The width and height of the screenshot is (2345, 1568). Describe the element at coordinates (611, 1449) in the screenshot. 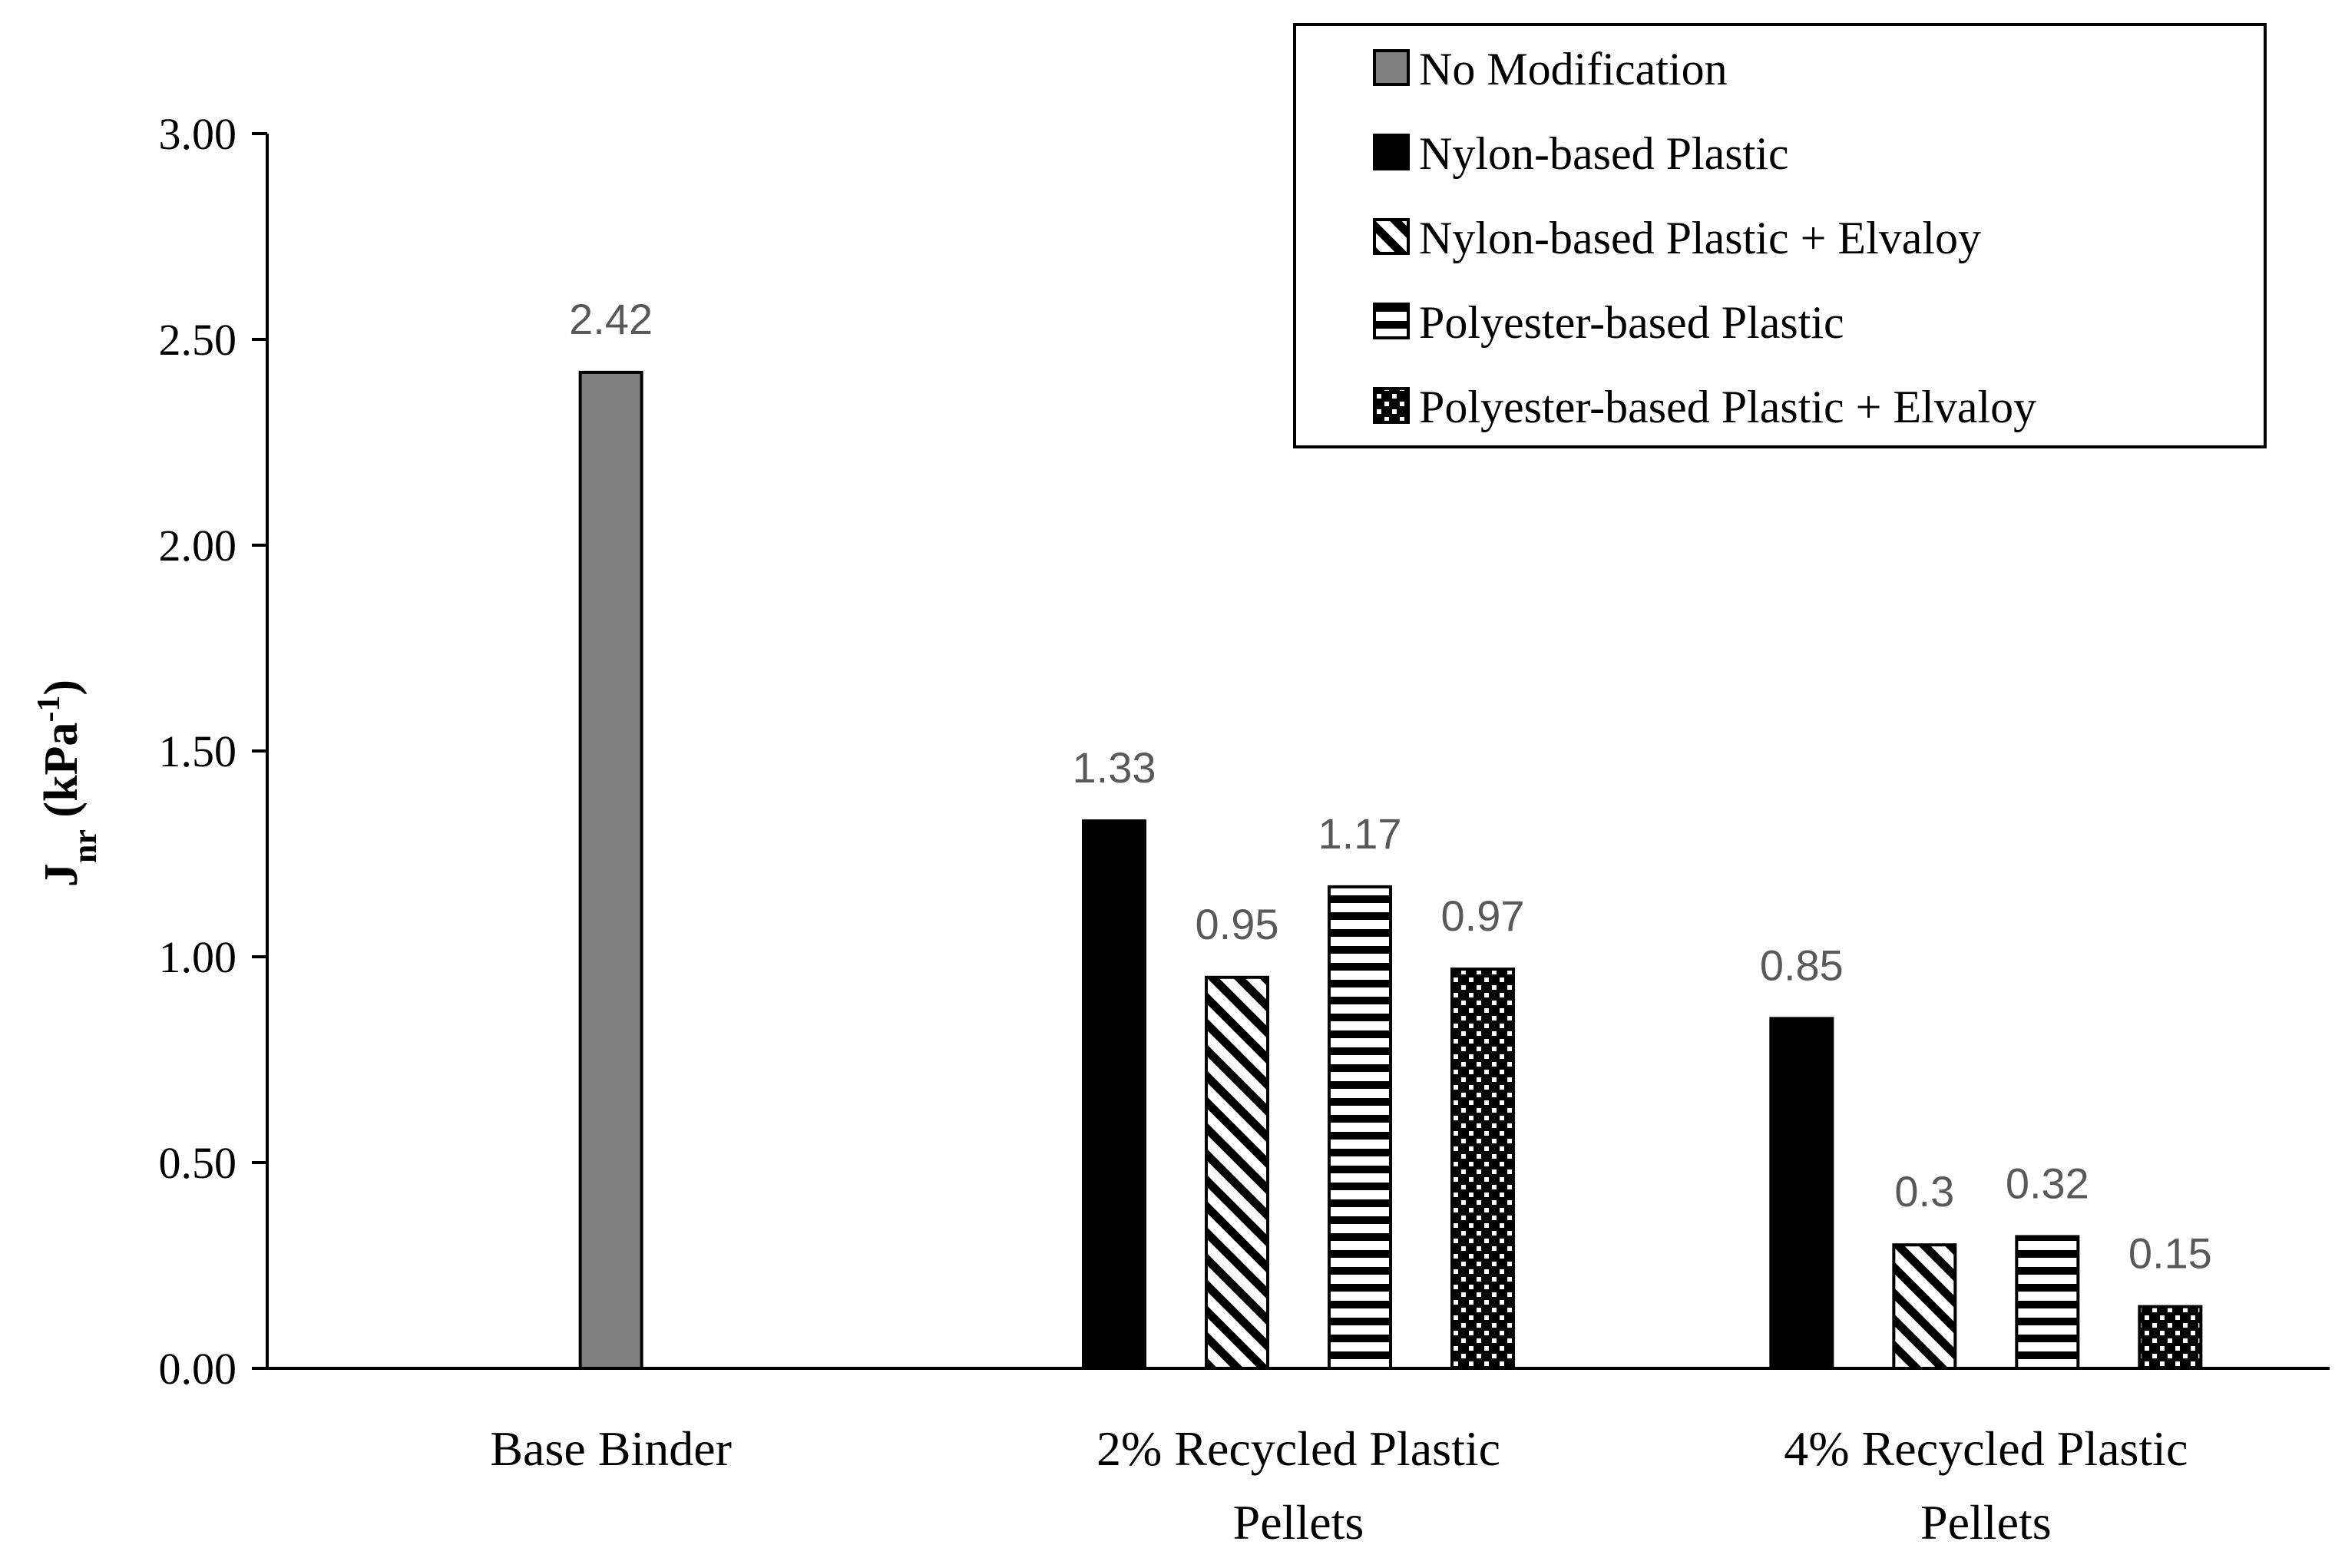

I see `x-tick-label: Base Binder` at that location.